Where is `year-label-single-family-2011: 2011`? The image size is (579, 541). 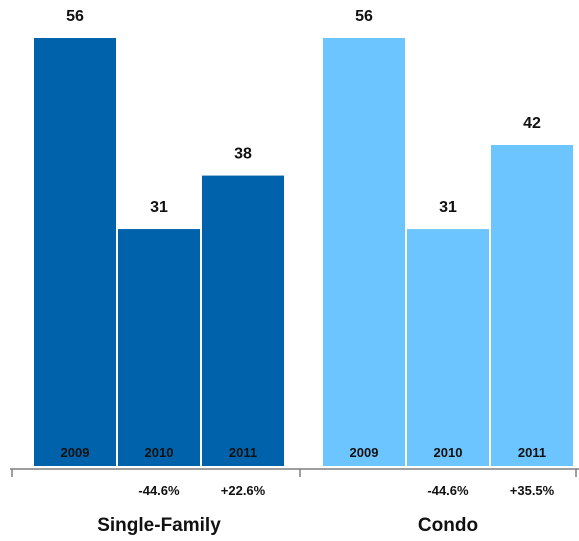 year-label-single-family-2011: 2011 is located at coordinates (243, 452).